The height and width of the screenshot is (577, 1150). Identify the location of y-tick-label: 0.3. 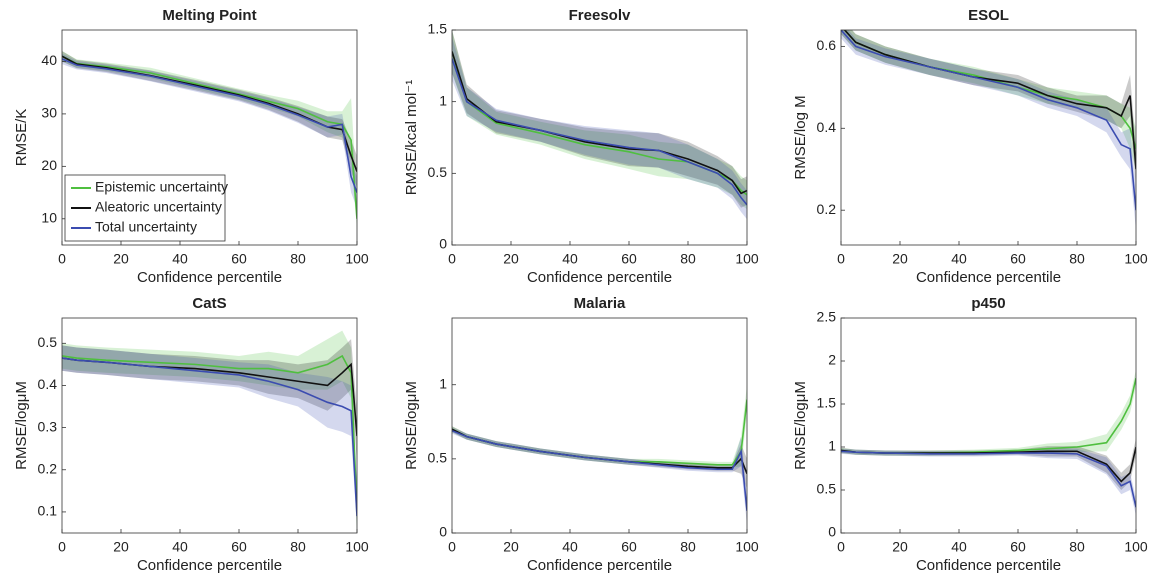
(48, 426).